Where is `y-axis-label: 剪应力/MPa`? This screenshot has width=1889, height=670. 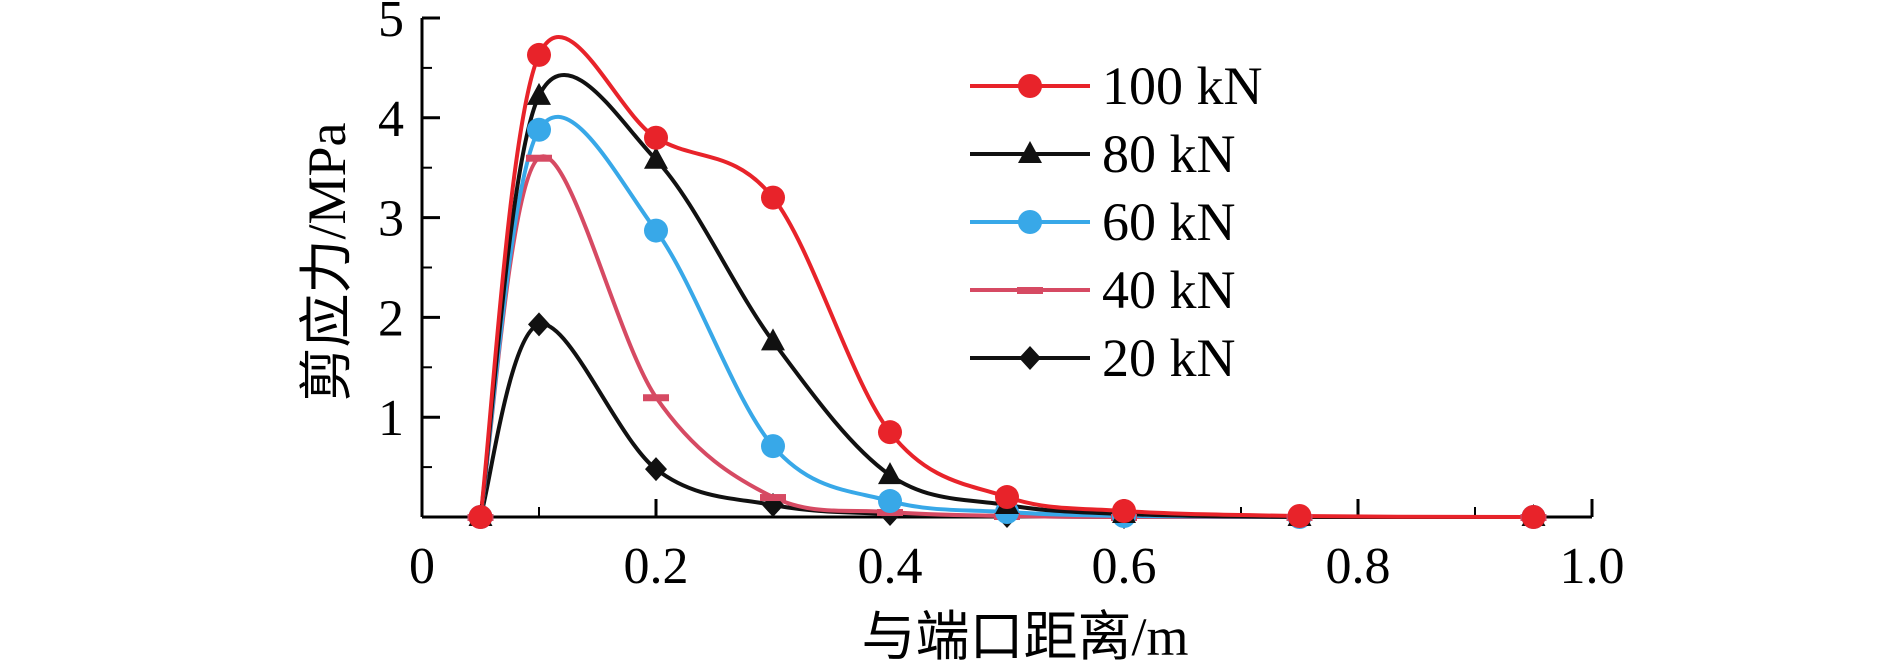
y-axis-label: 剪应力/MPa is located at coordinates (327, 261).